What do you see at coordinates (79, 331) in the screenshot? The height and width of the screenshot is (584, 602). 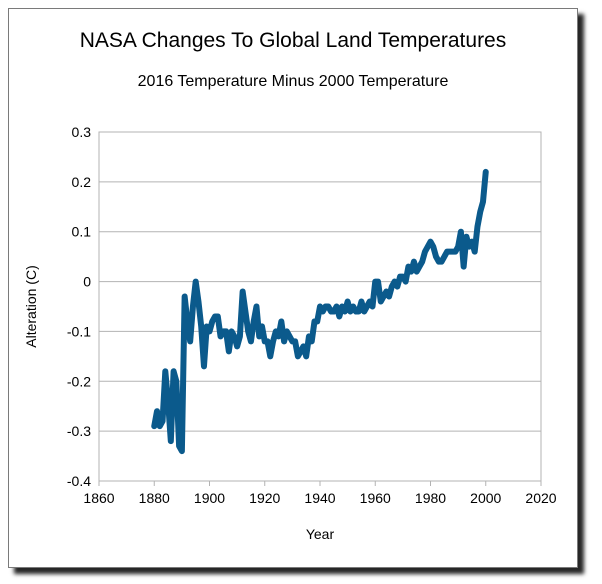 I see `y-tick-label: -0.1` at bounding box center [79, 331].